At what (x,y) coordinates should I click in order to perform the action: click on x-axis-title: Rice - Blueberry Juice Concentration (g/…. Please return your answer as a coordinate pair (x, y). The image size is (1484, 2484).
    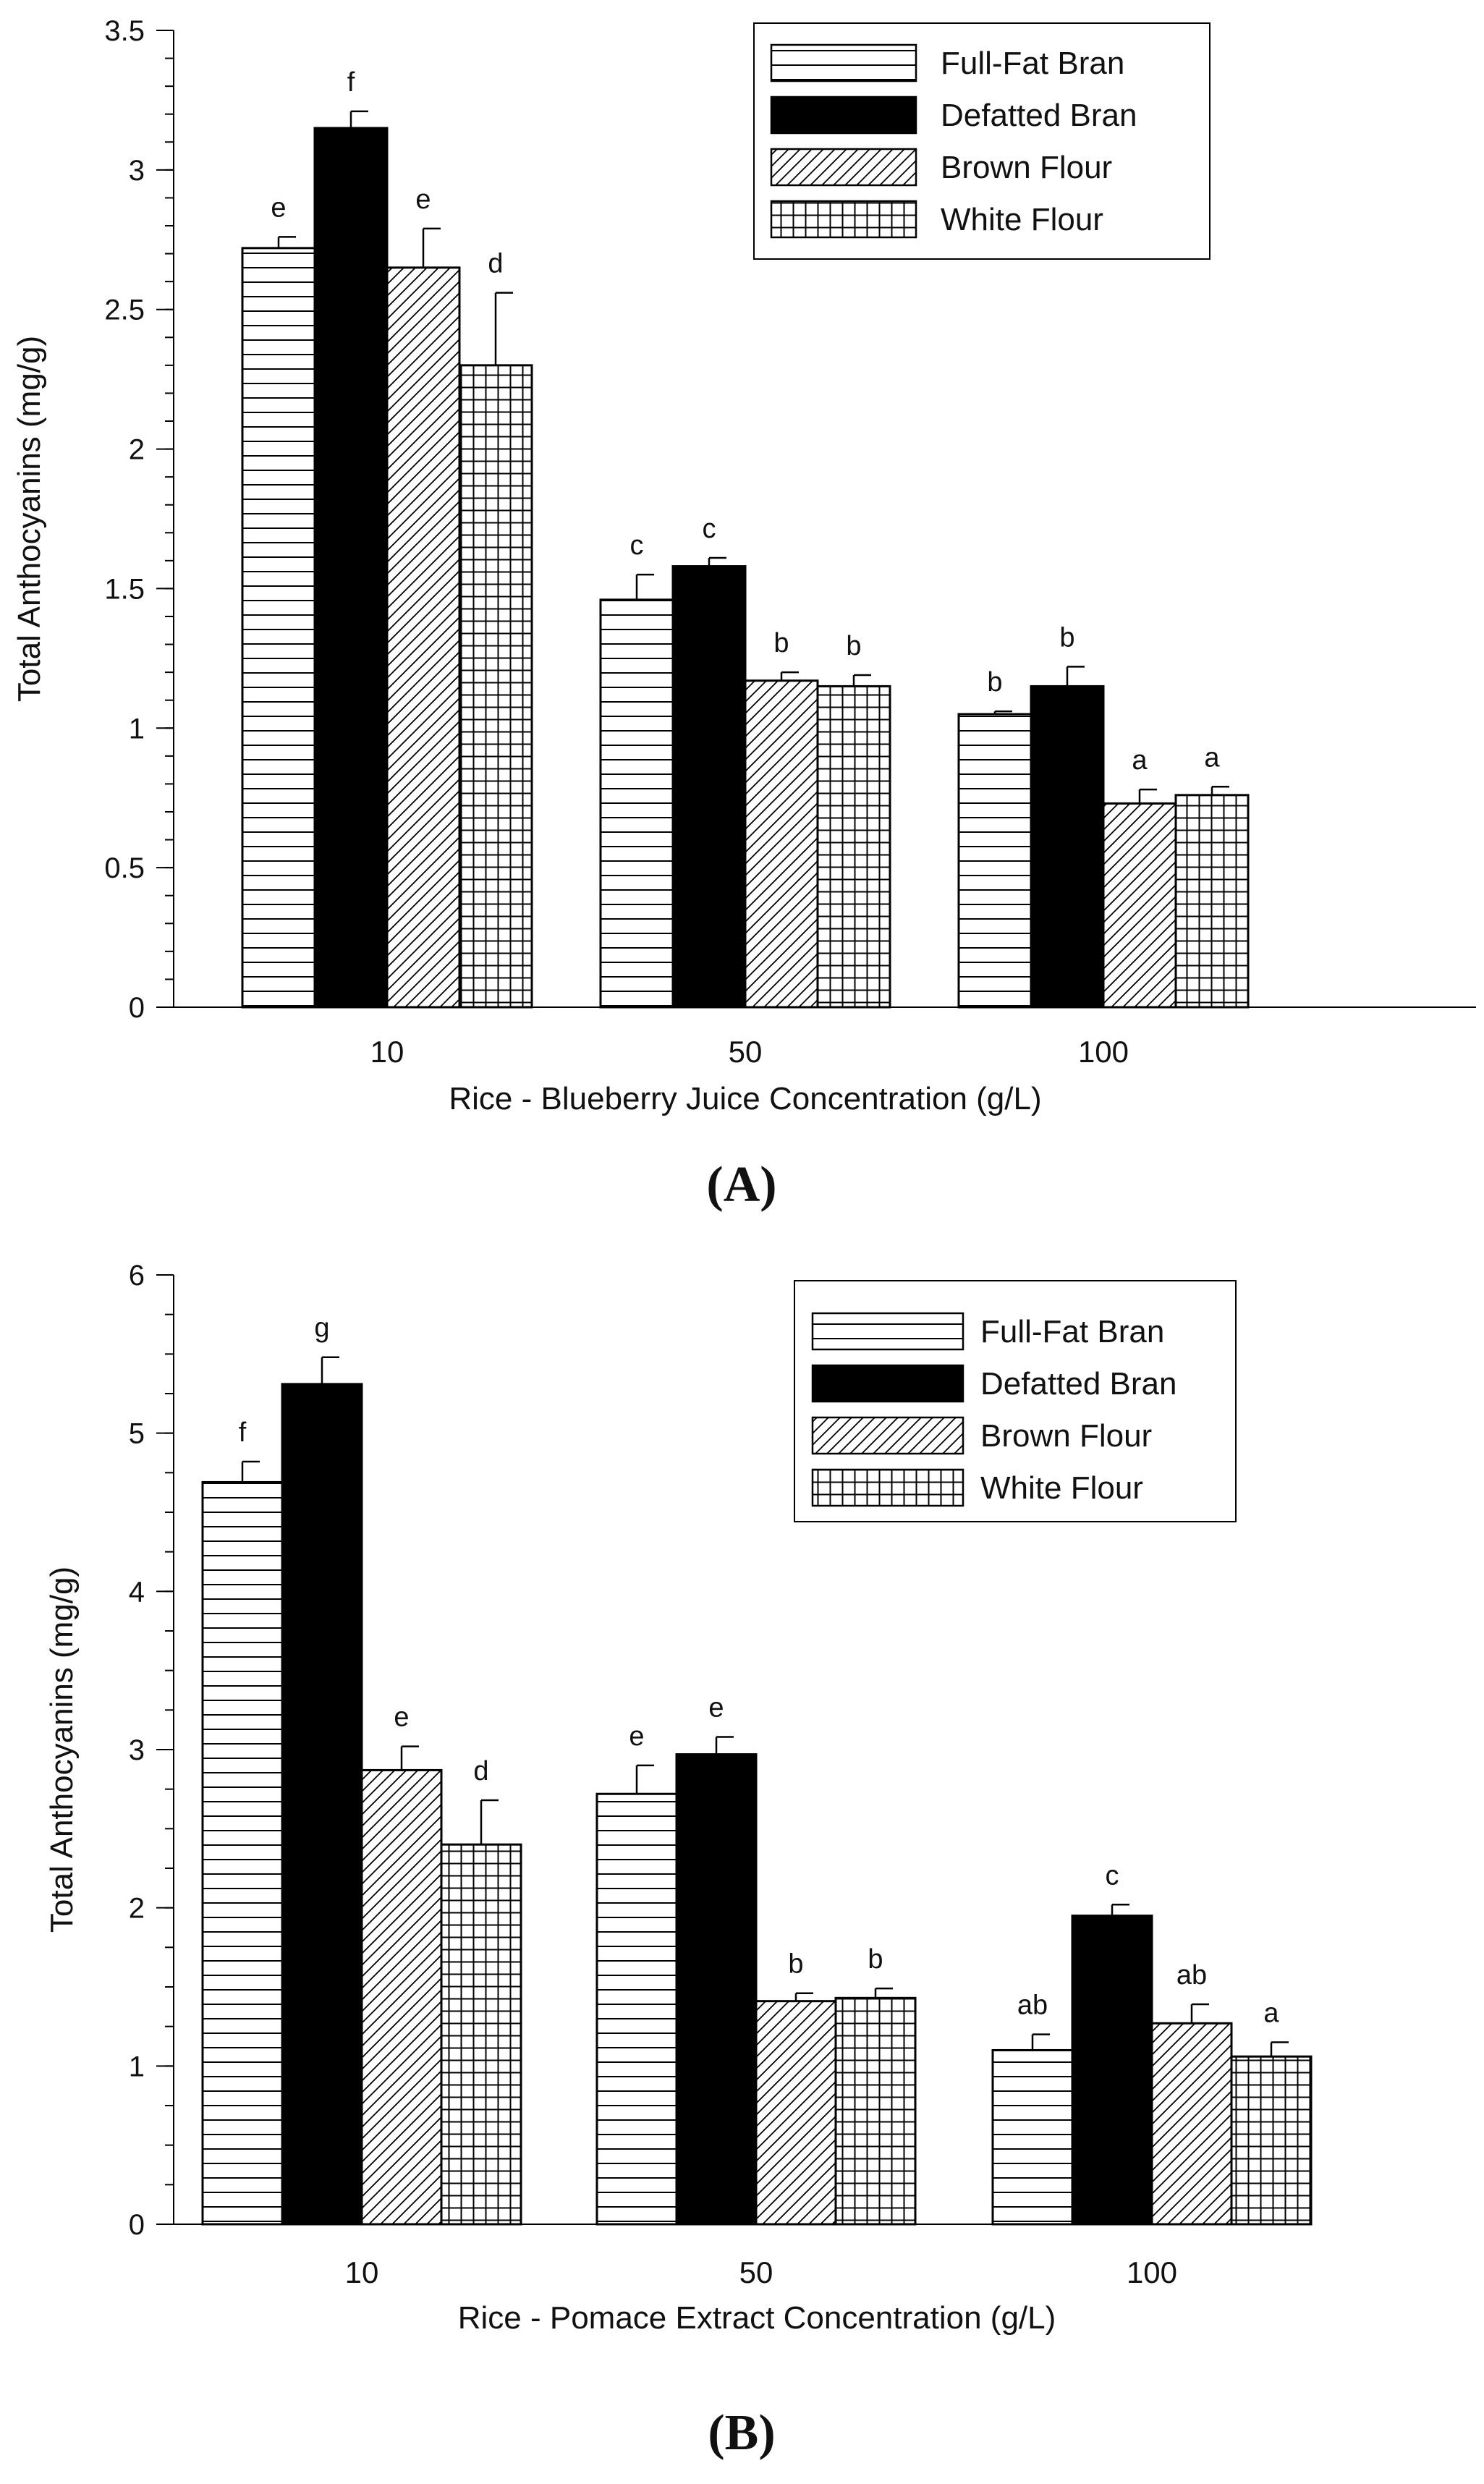
    Looking at the image, I should click on (745, 1098).